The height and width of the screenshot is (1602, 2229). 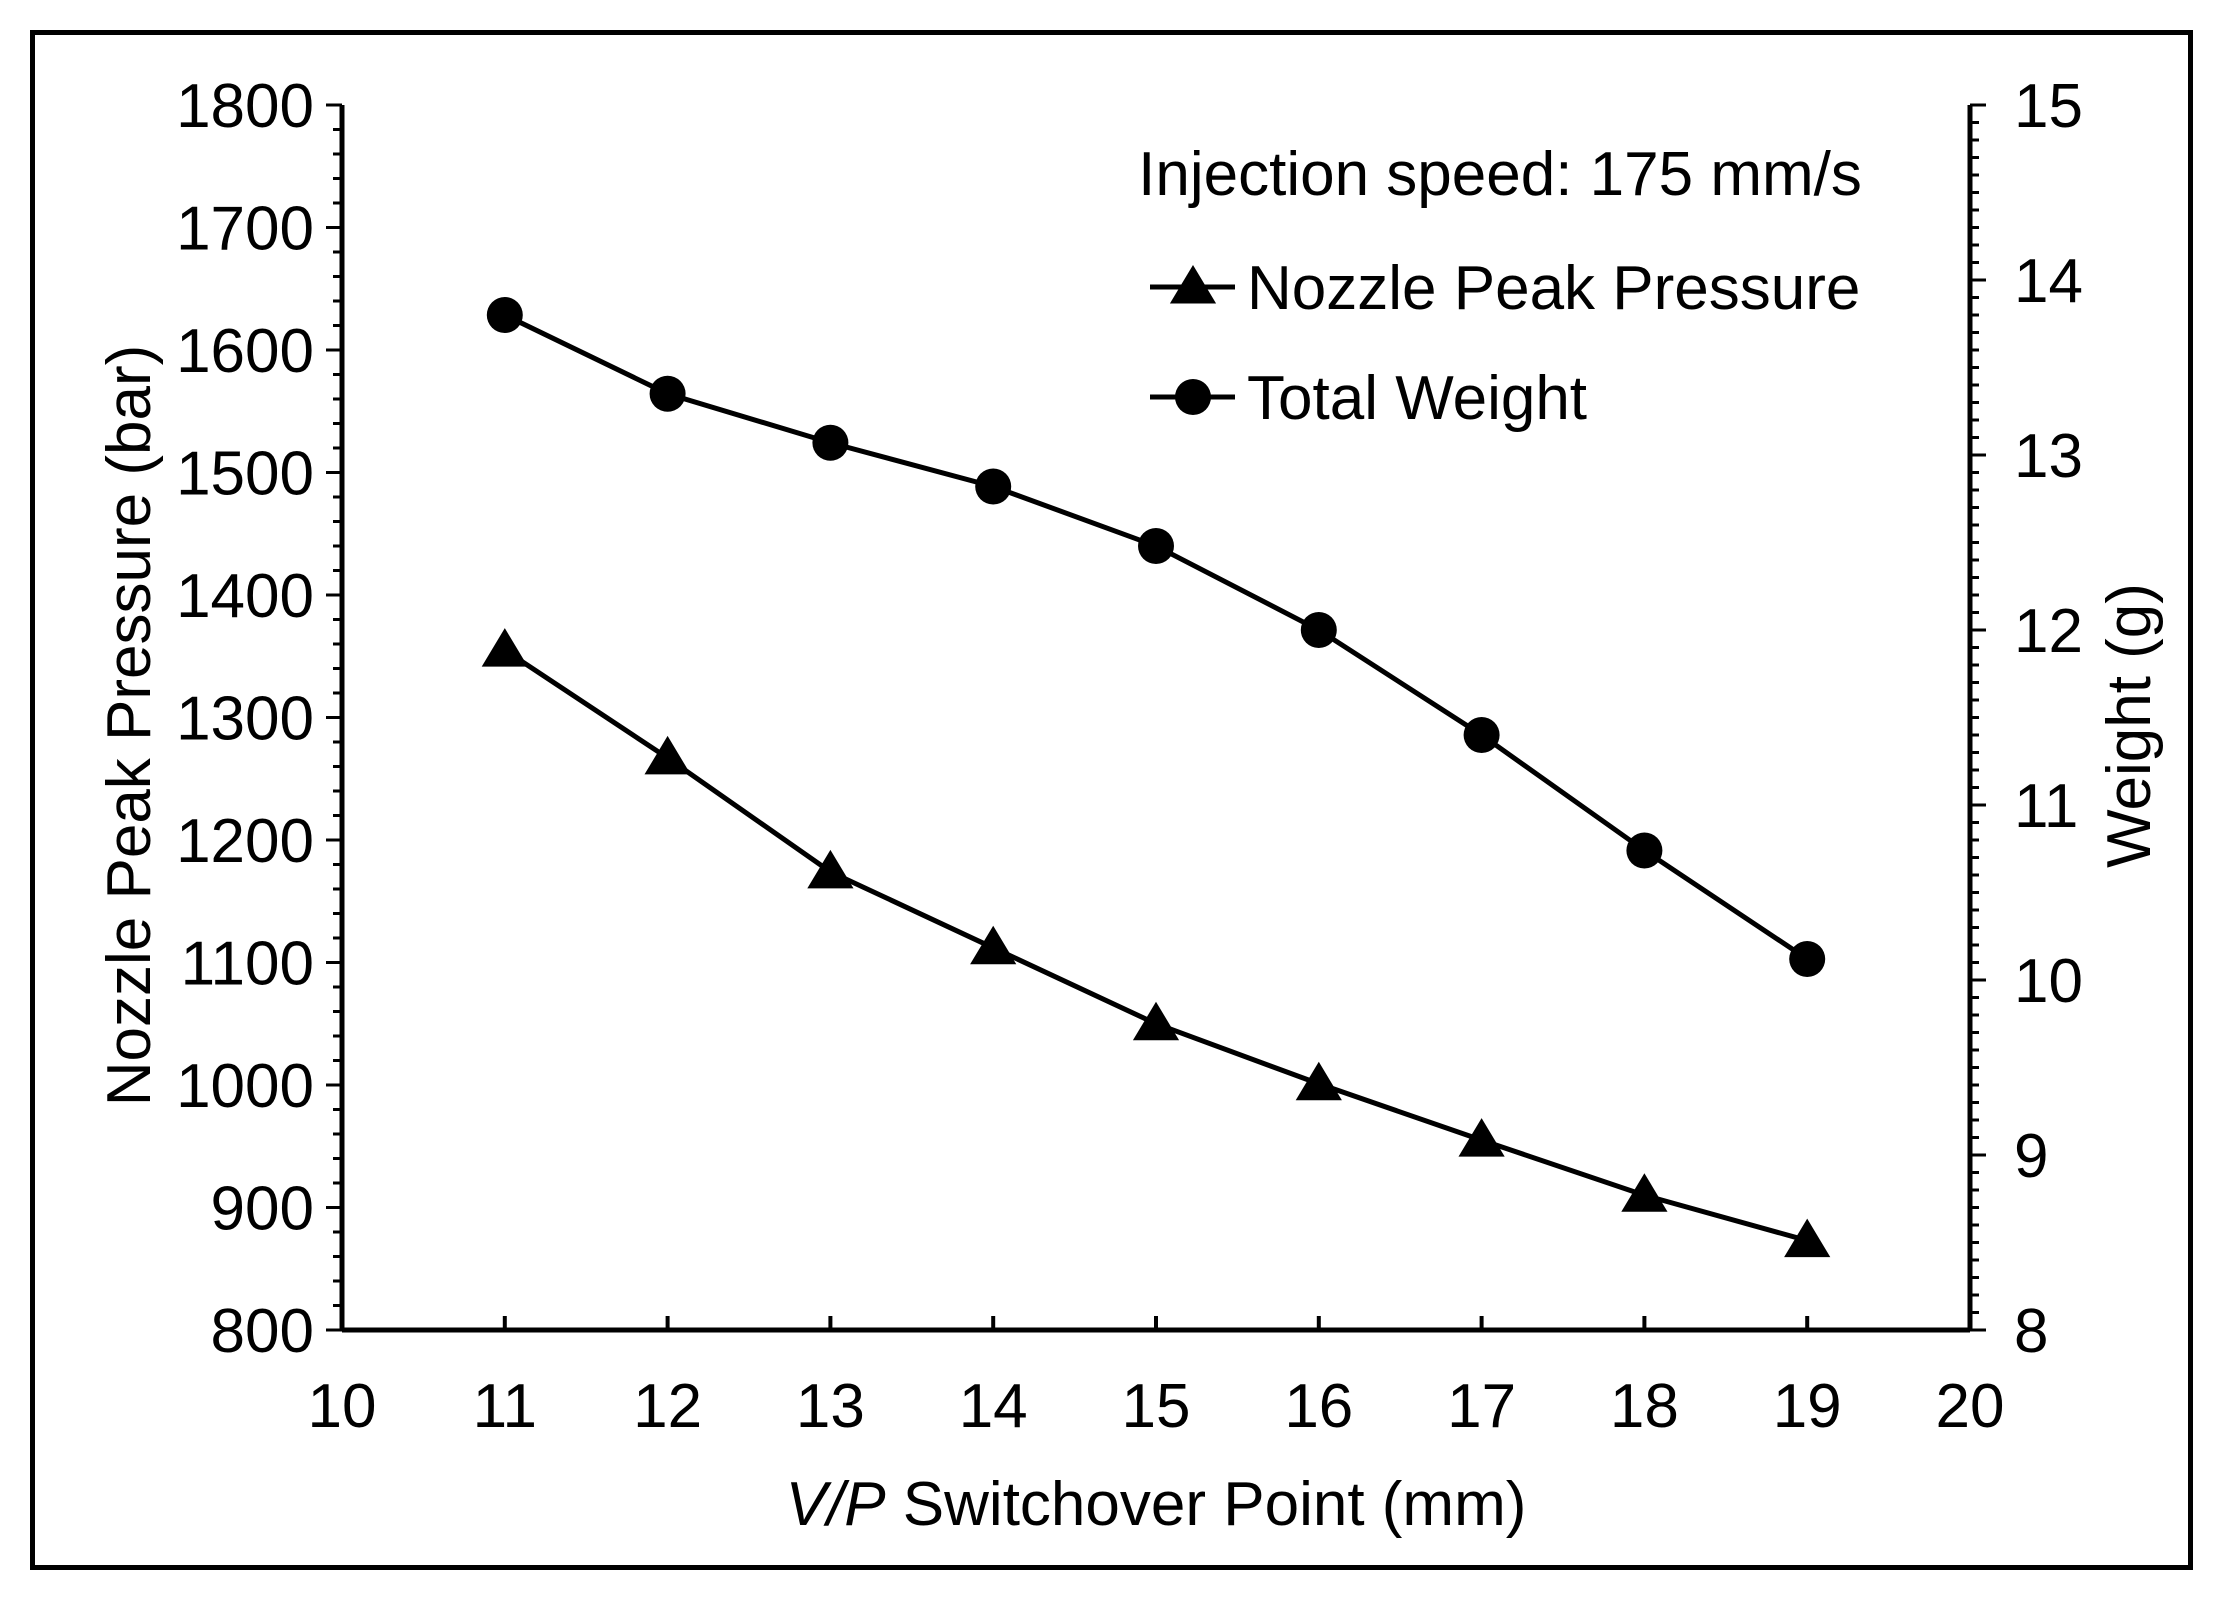 What do you see at coordinates (245, 596) in the screenshot?
I see `y-tick-label: 1400` at bounding box center [245, 596].